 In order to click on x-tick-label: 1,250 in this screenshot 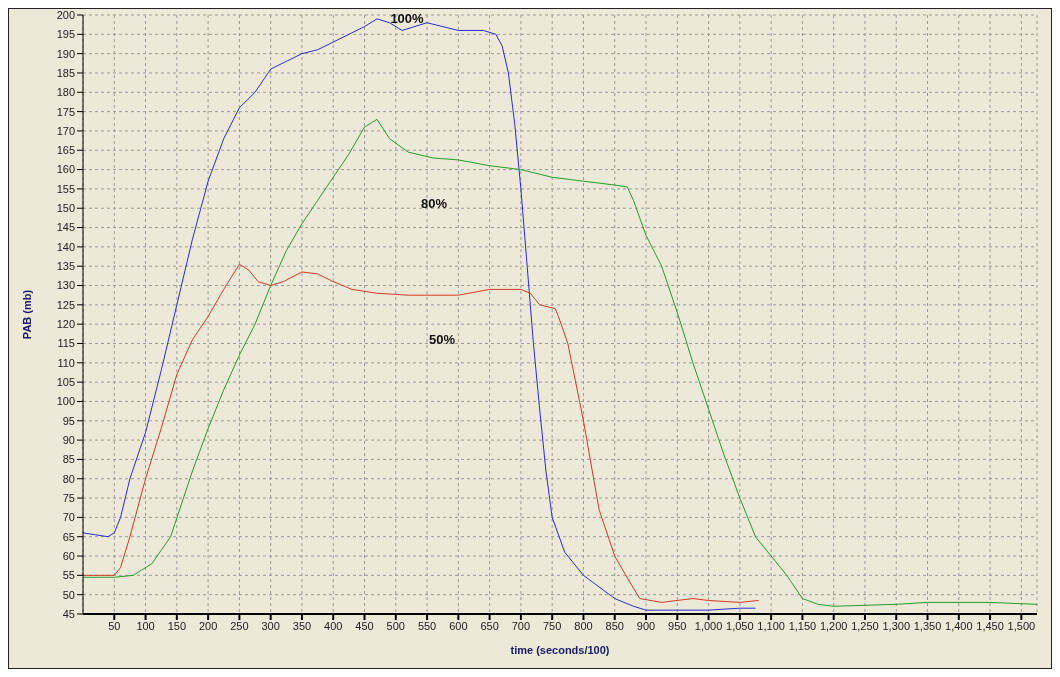, I will do `click(865, 625)`.